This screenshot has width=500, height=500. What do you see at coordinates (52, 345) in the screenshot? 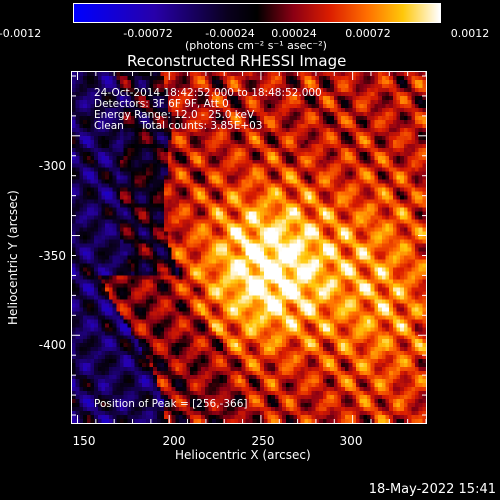
I see `y-tick-label: -400` at bounding box center [52, 345].